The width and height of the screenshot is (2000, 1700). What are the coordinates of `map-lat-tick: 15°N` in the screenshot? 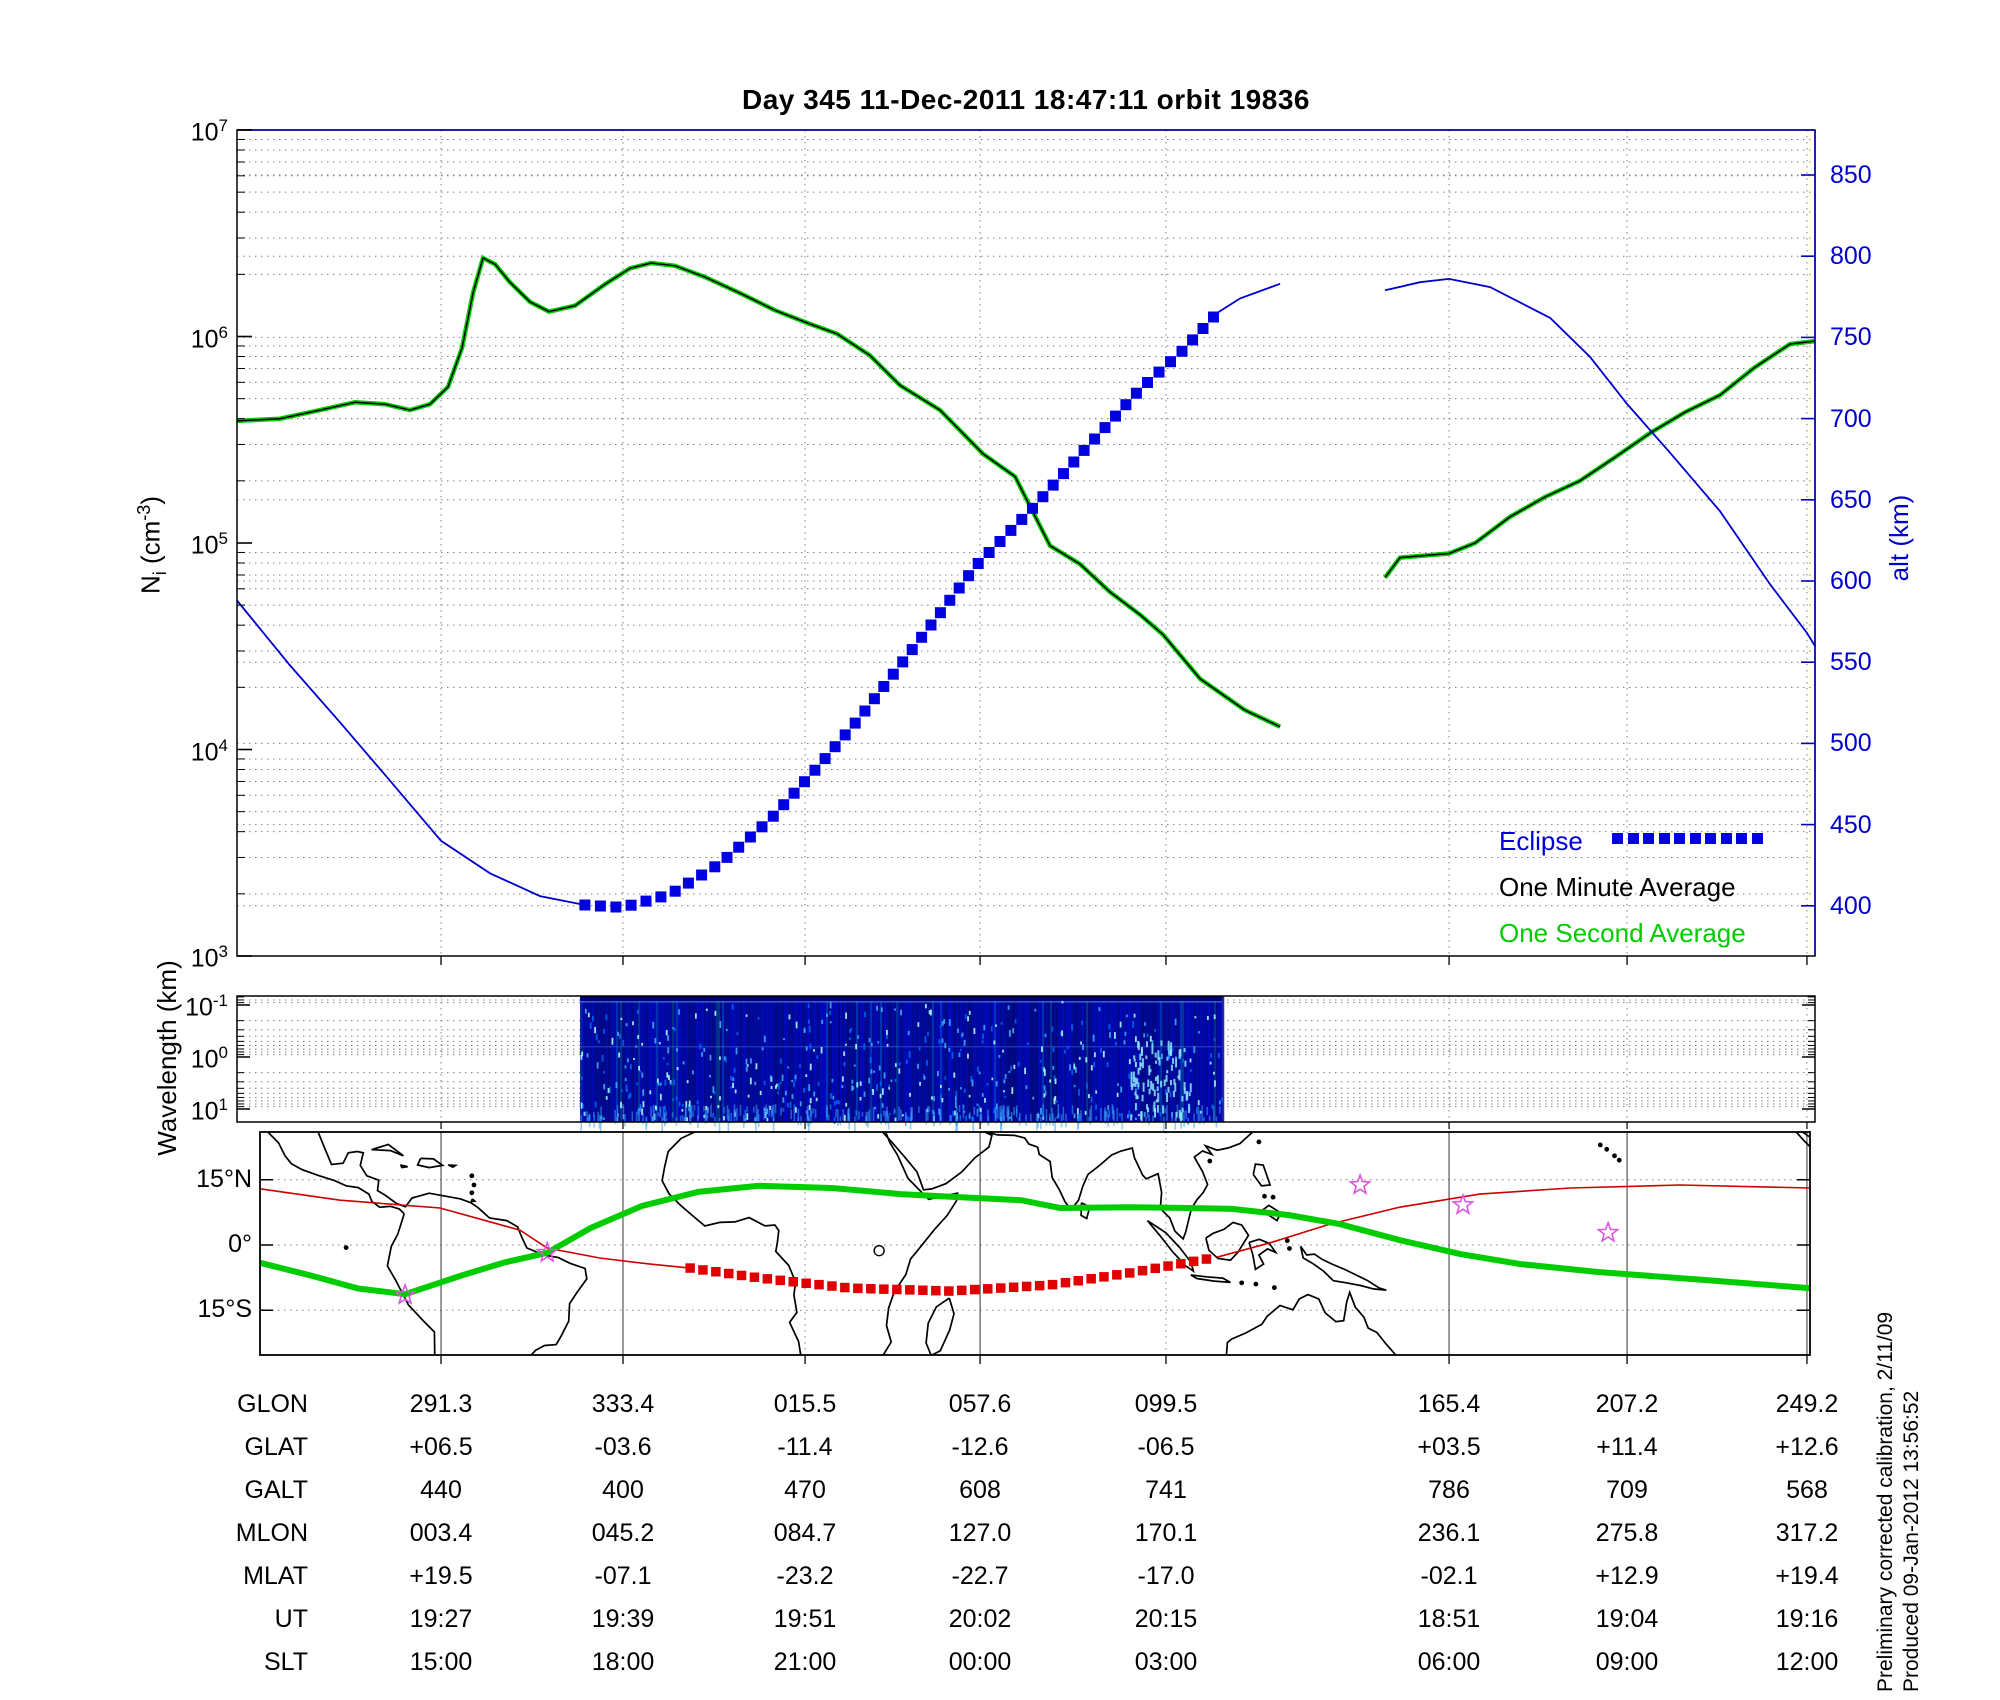 It's located at (224, 1179).